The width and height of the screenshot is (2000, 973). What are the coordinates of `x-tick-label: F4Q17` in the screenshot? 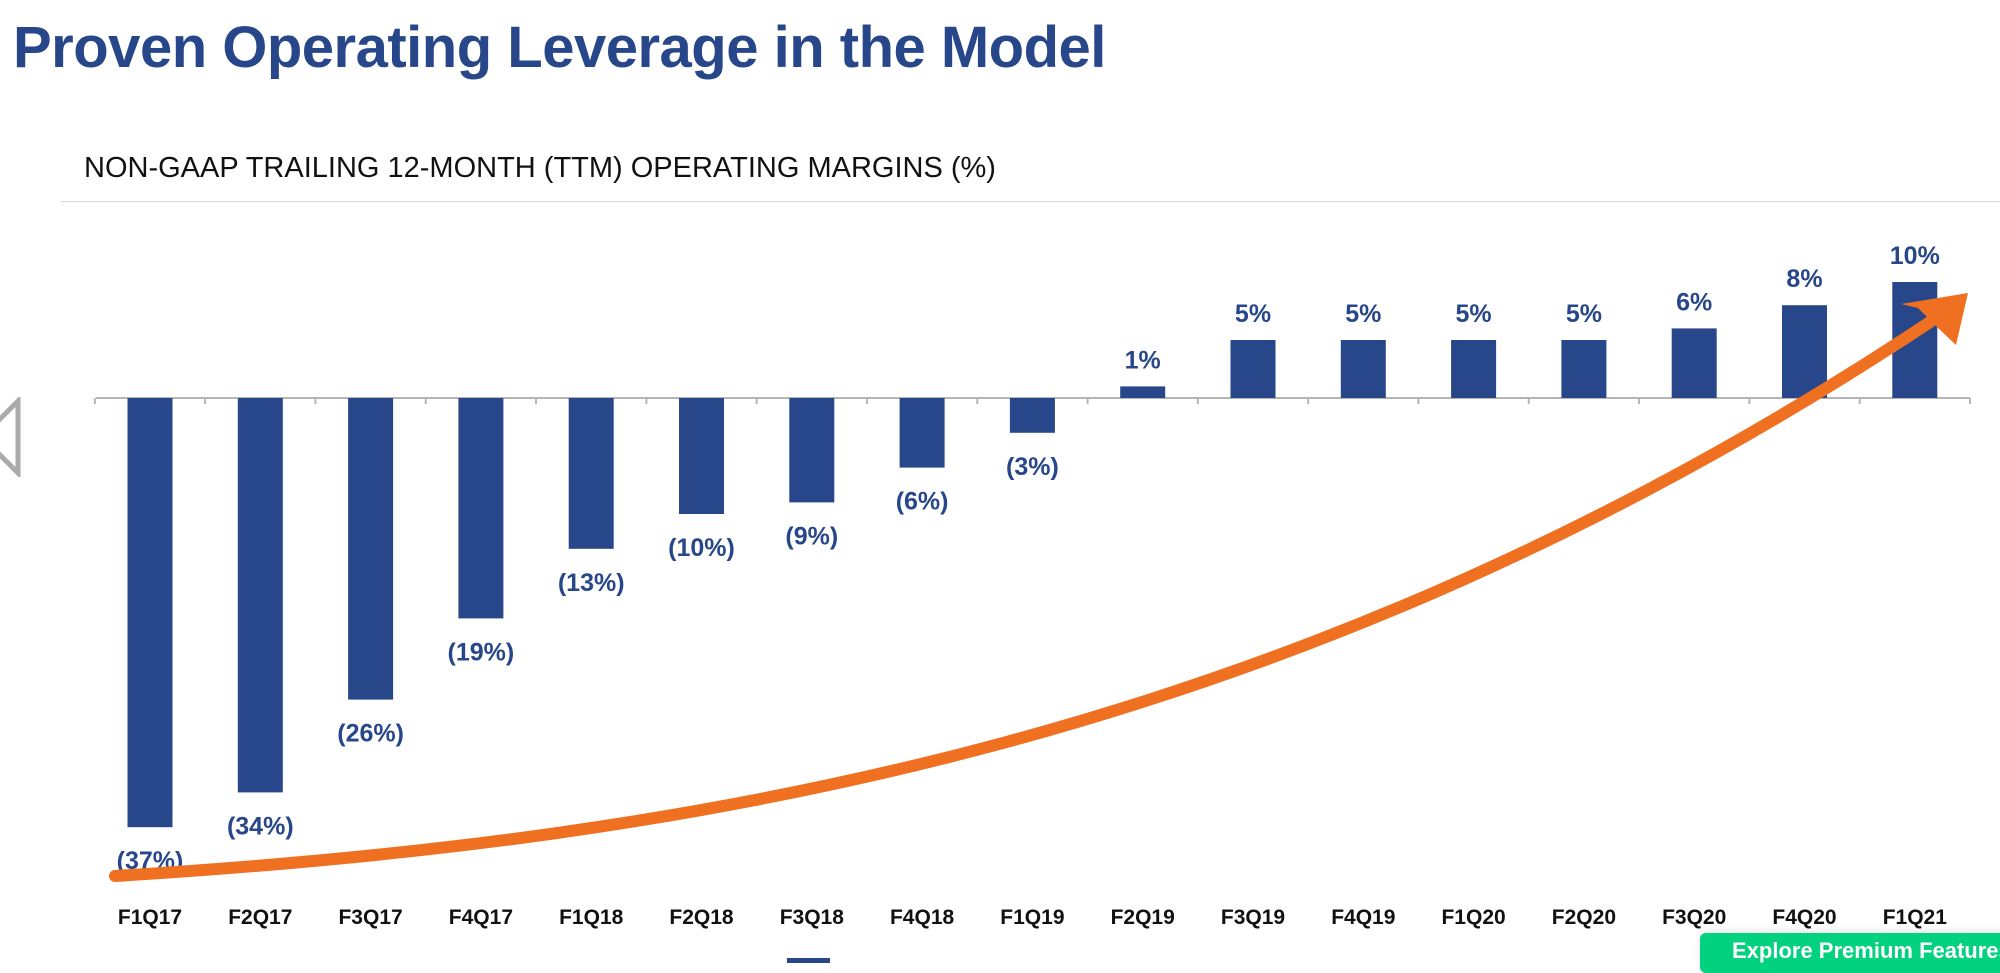 It's located at (481, 917).